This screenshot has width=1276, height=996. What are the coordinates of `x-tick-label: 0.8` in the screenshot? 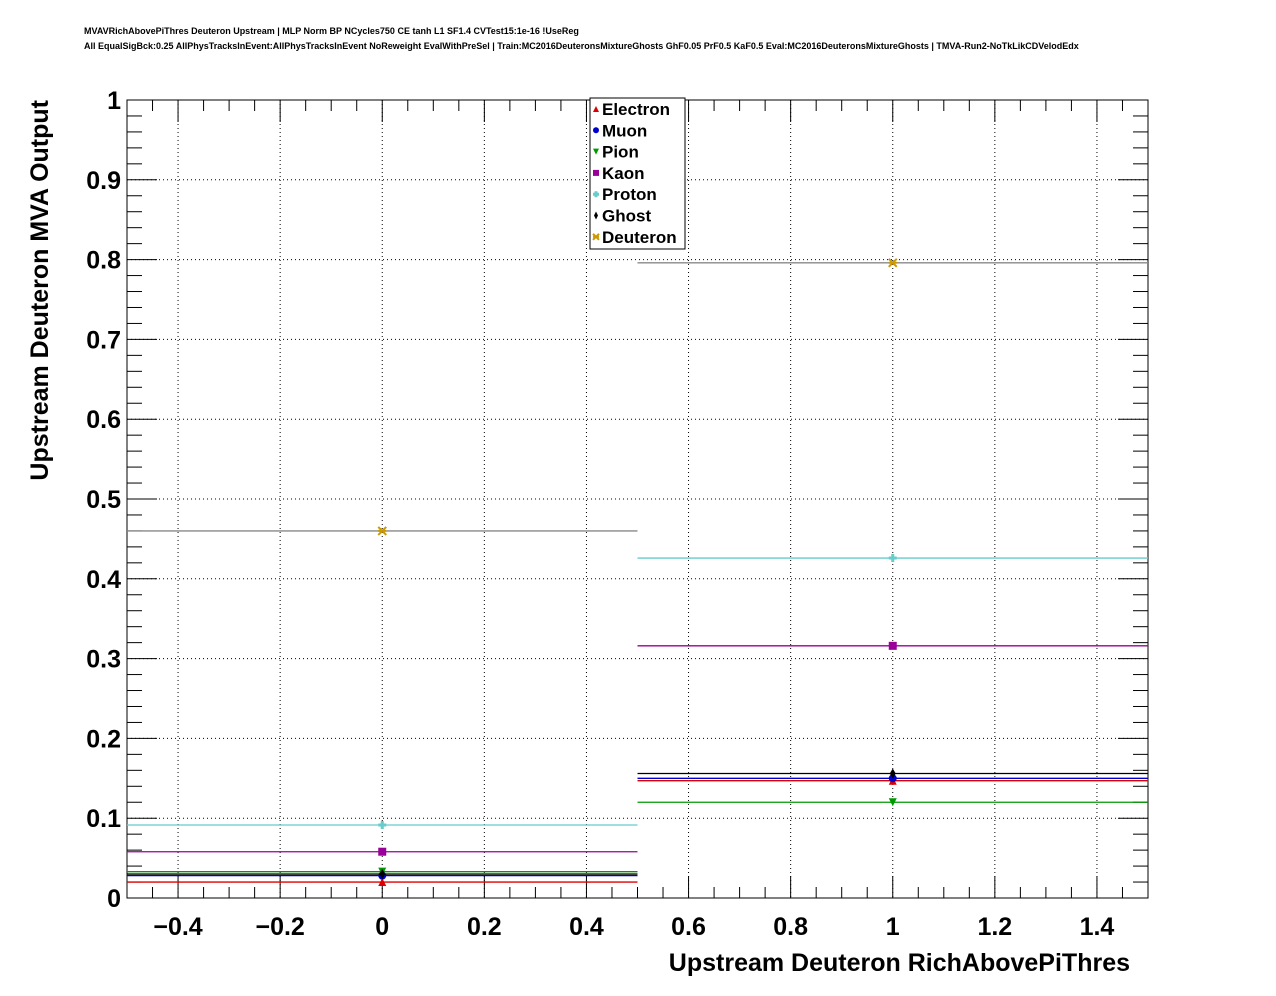 It's located at (790, 927).